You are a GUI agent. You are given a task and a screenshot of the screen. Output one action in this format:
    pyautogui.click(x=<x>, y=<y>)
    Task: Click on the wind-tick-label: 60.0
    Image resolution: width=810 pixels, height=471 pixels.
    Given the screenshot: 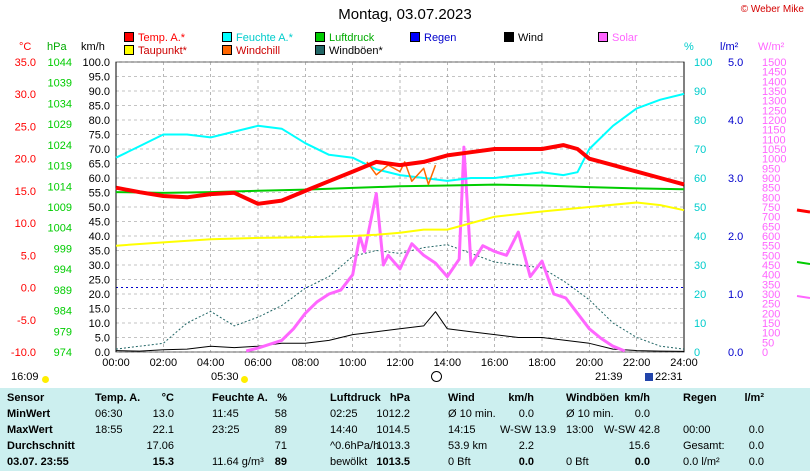 What is the action you would take?
    pyautogui.click(x=99, y=179)
    